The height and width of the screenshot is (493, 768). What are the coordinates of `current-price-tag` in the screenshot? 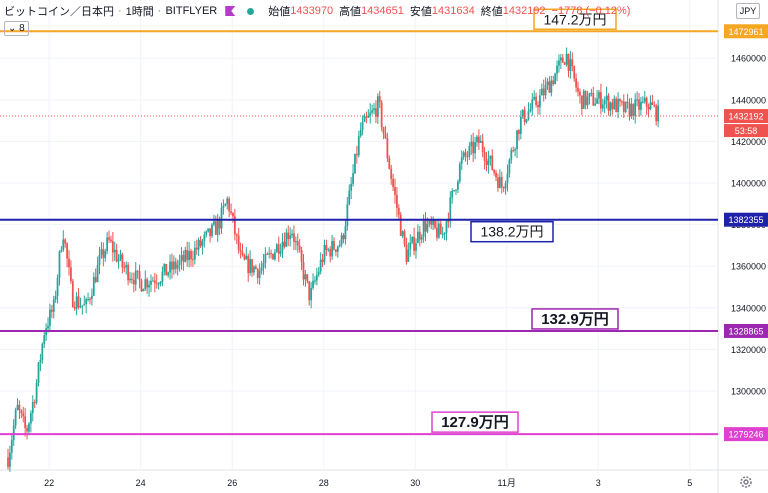 It's located at (746, 116).